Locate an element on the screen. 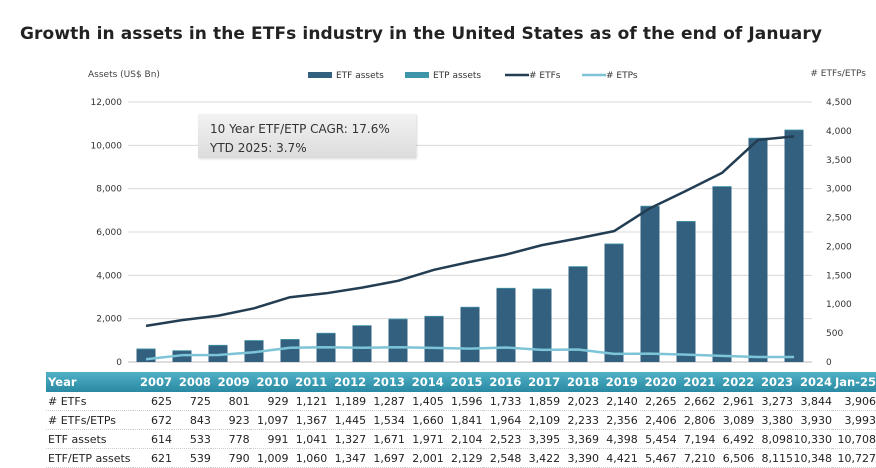 This screenshot has height=468, width=876. table-cell: 1,041 is located at coordinates (308, 439).